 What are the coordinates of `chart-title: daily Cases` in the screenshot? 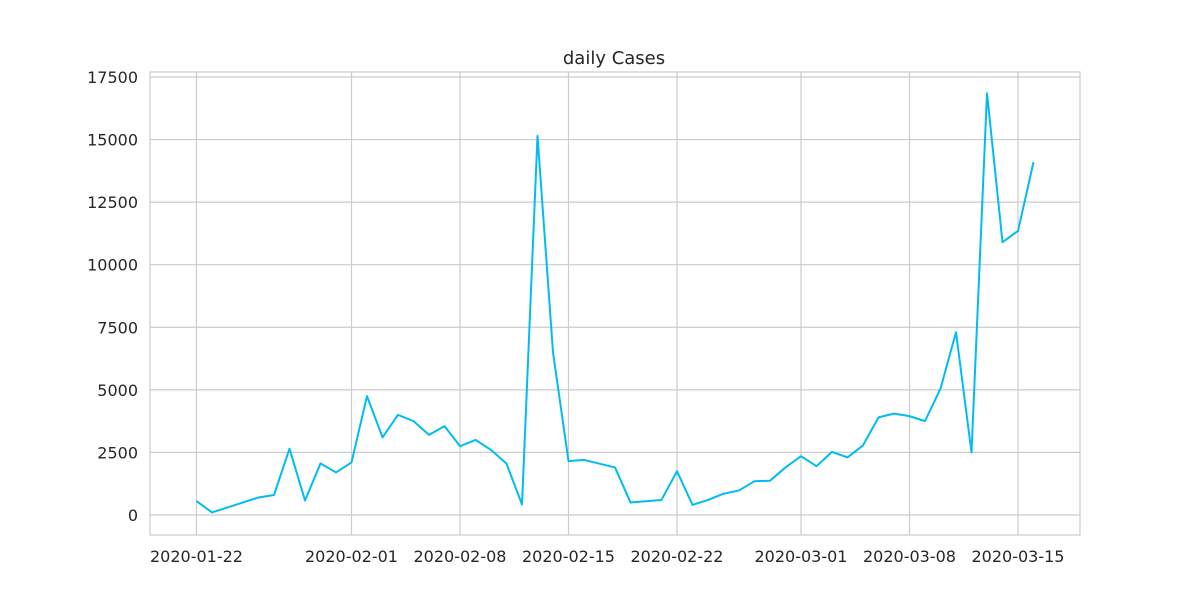 It's located at (614, 58).